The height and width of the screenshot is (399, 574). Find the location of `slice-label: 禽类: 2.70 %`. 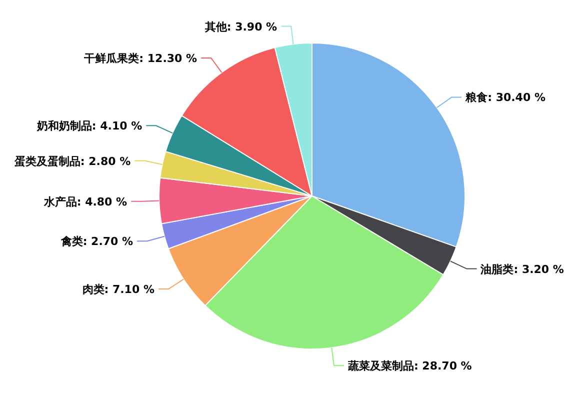

slice-label: 禽类: 2.70 % is located at coordinates (97, 241).